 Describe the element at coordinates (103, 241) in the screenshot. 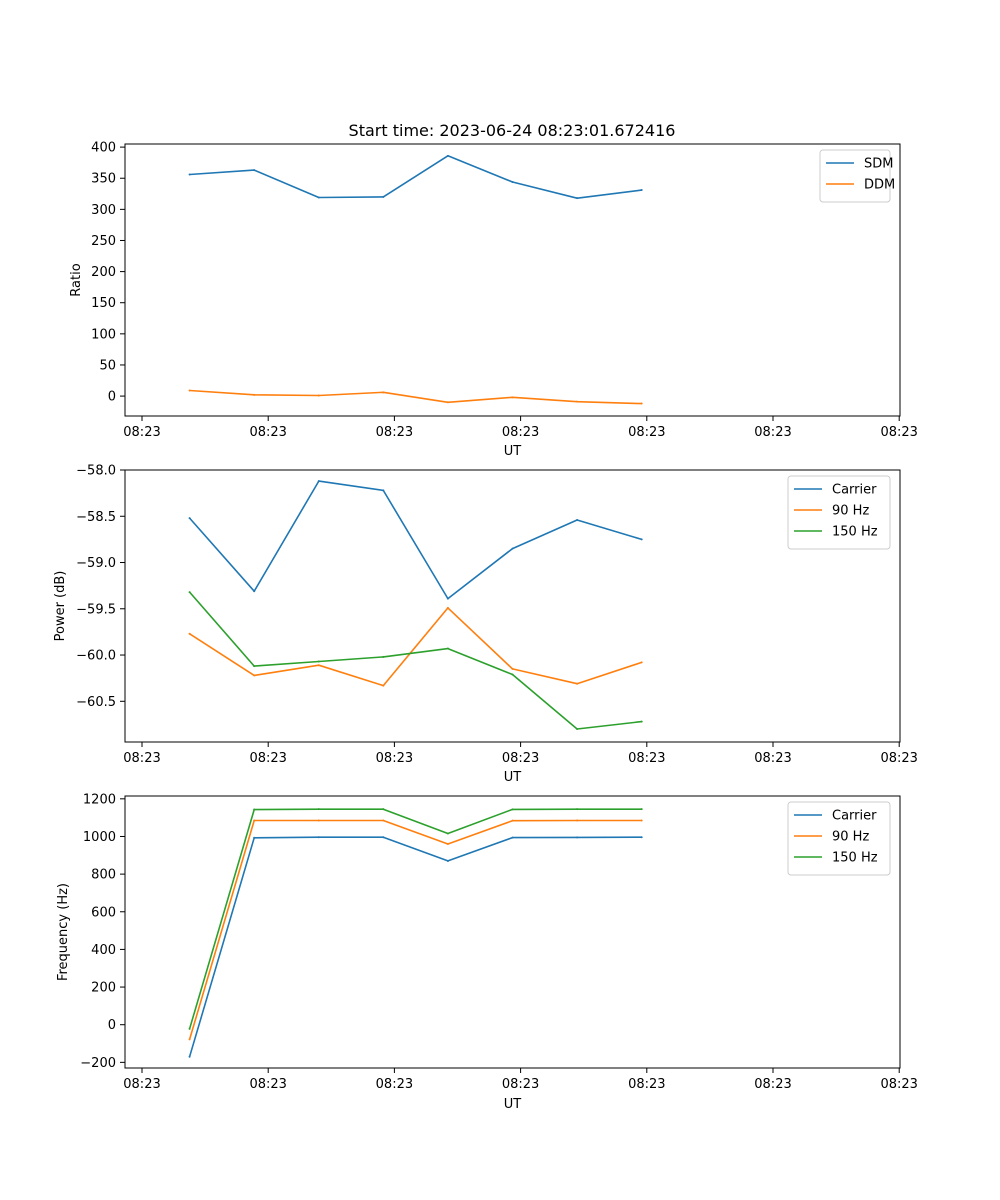

I see `y-tick-label: 250` at that location.